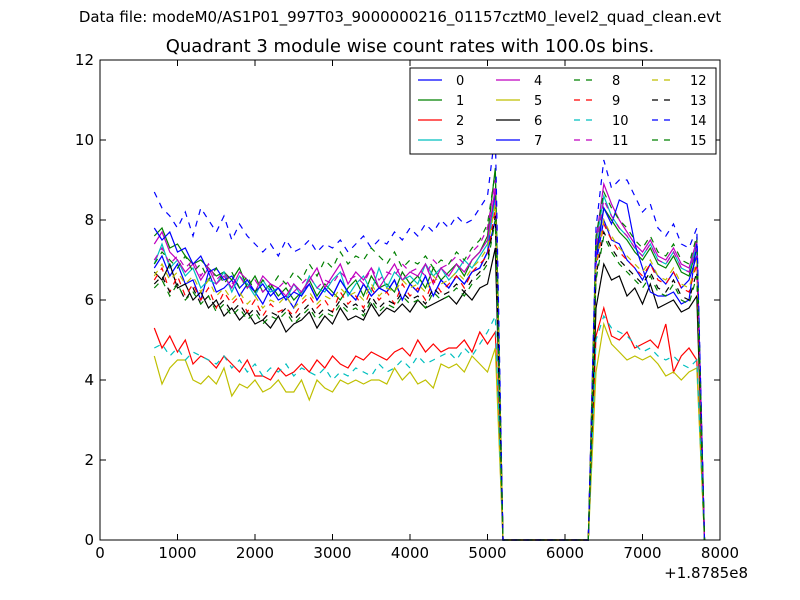  Describe the element at coordinates (84, 60) in the screenshot. I see `y-tick-label: 12` at that location.